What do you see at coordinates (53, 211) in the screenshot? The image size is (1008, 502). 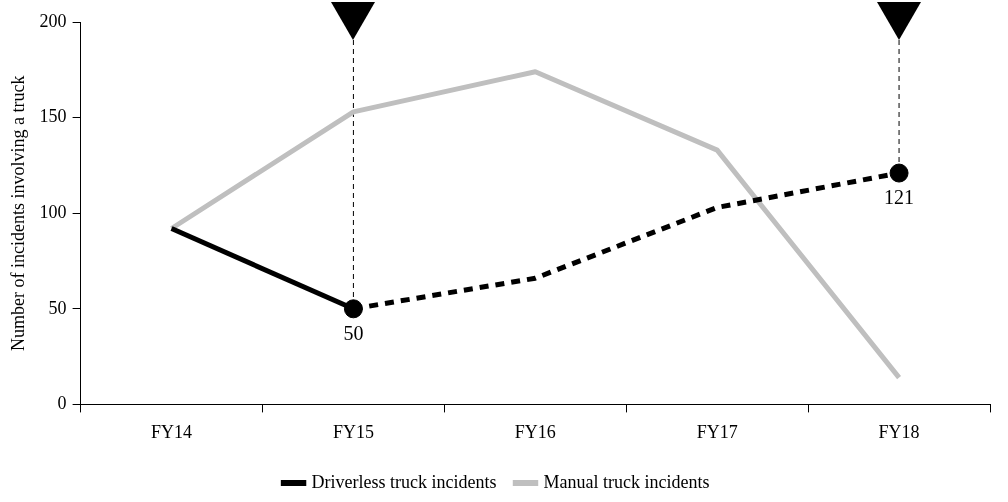 I see `y-tick-label: 100` at bounding box center [53, 211].